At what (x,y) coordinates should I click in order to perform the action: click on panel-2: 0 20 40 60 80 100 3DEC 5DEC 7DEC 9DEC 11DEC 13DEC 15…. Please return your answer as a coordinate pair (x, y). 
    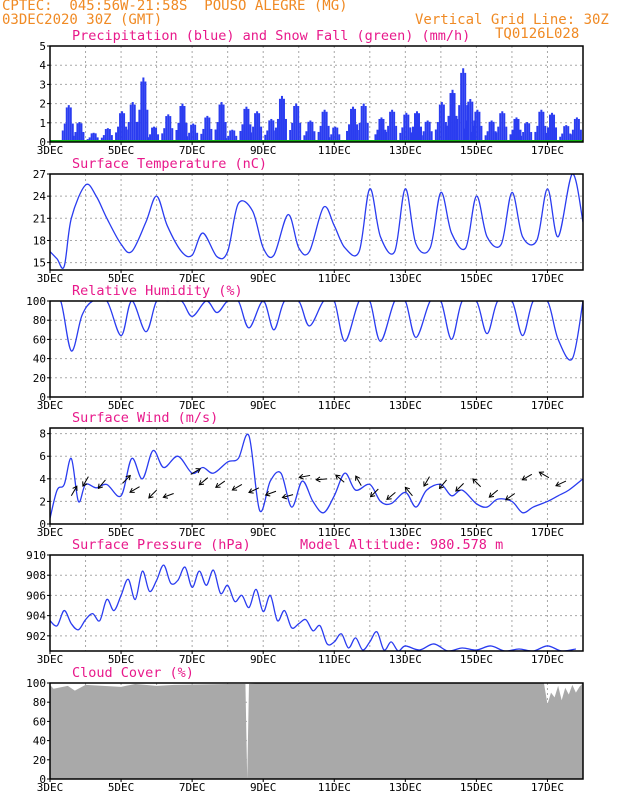
    Looking at the image, I should click on (305, 347).